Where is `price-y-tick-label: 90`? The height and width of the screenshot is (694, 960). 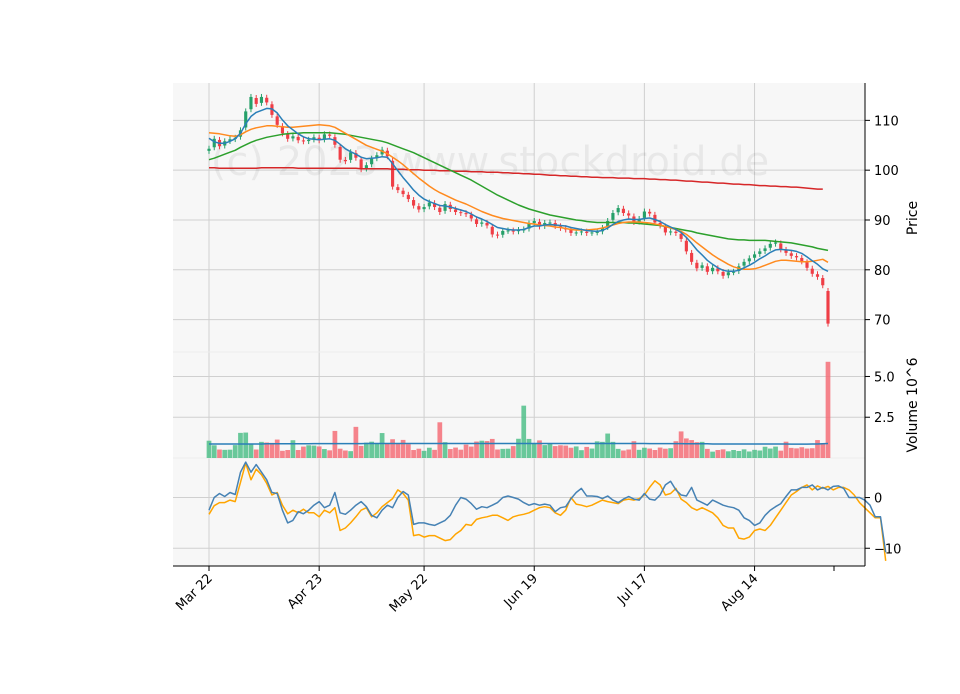
price-y-tick-label: 90 is located at coordinates (882, 221).